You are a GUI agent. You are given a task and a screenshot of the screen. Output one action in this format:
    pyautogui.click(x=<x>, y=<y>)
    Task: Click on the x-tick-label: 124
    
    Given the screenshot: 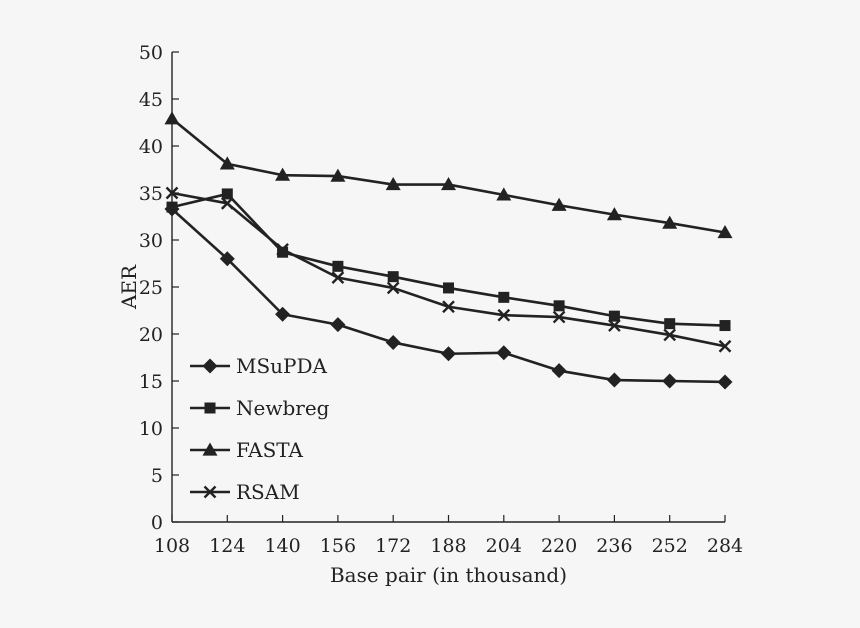 What is the action you would take?
    pyautogui.click(x=227, y=546)
    